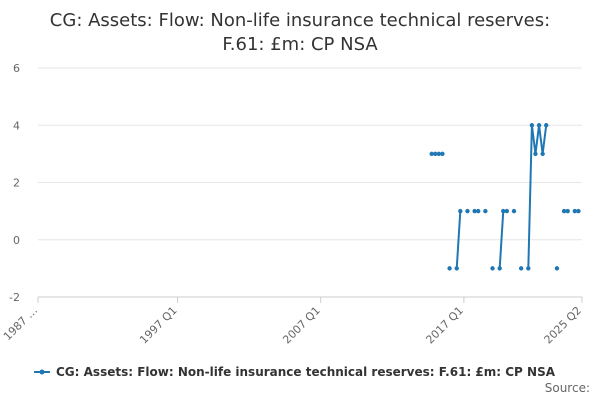 The width and height of the screenshot is (600, 400). What do you see at coordinates (300, 44) in the screenshot?
I see `chart-title-line-2: F.61: £m: CP NSA` at bounding box center [300, 44].